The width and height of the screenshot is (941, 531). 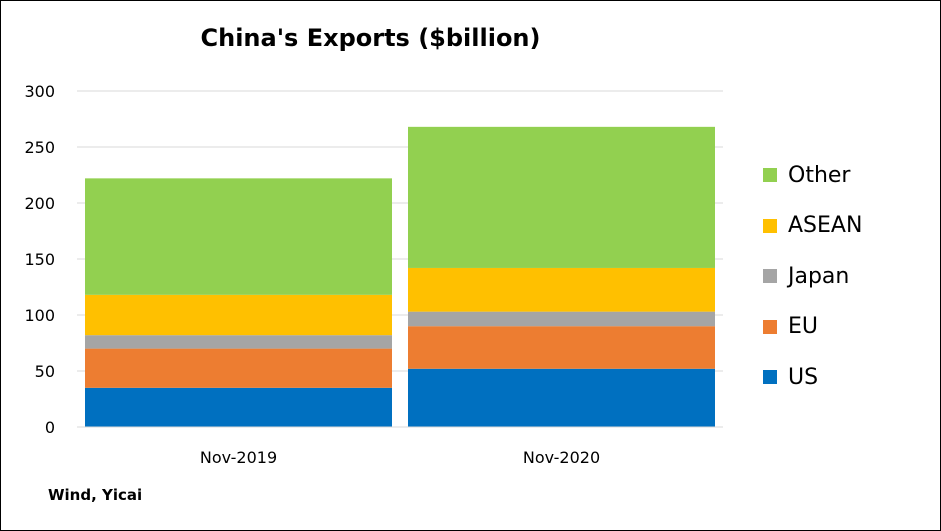 I want to click on source-note: Wind, Yicai, so click(x=95, y=495).